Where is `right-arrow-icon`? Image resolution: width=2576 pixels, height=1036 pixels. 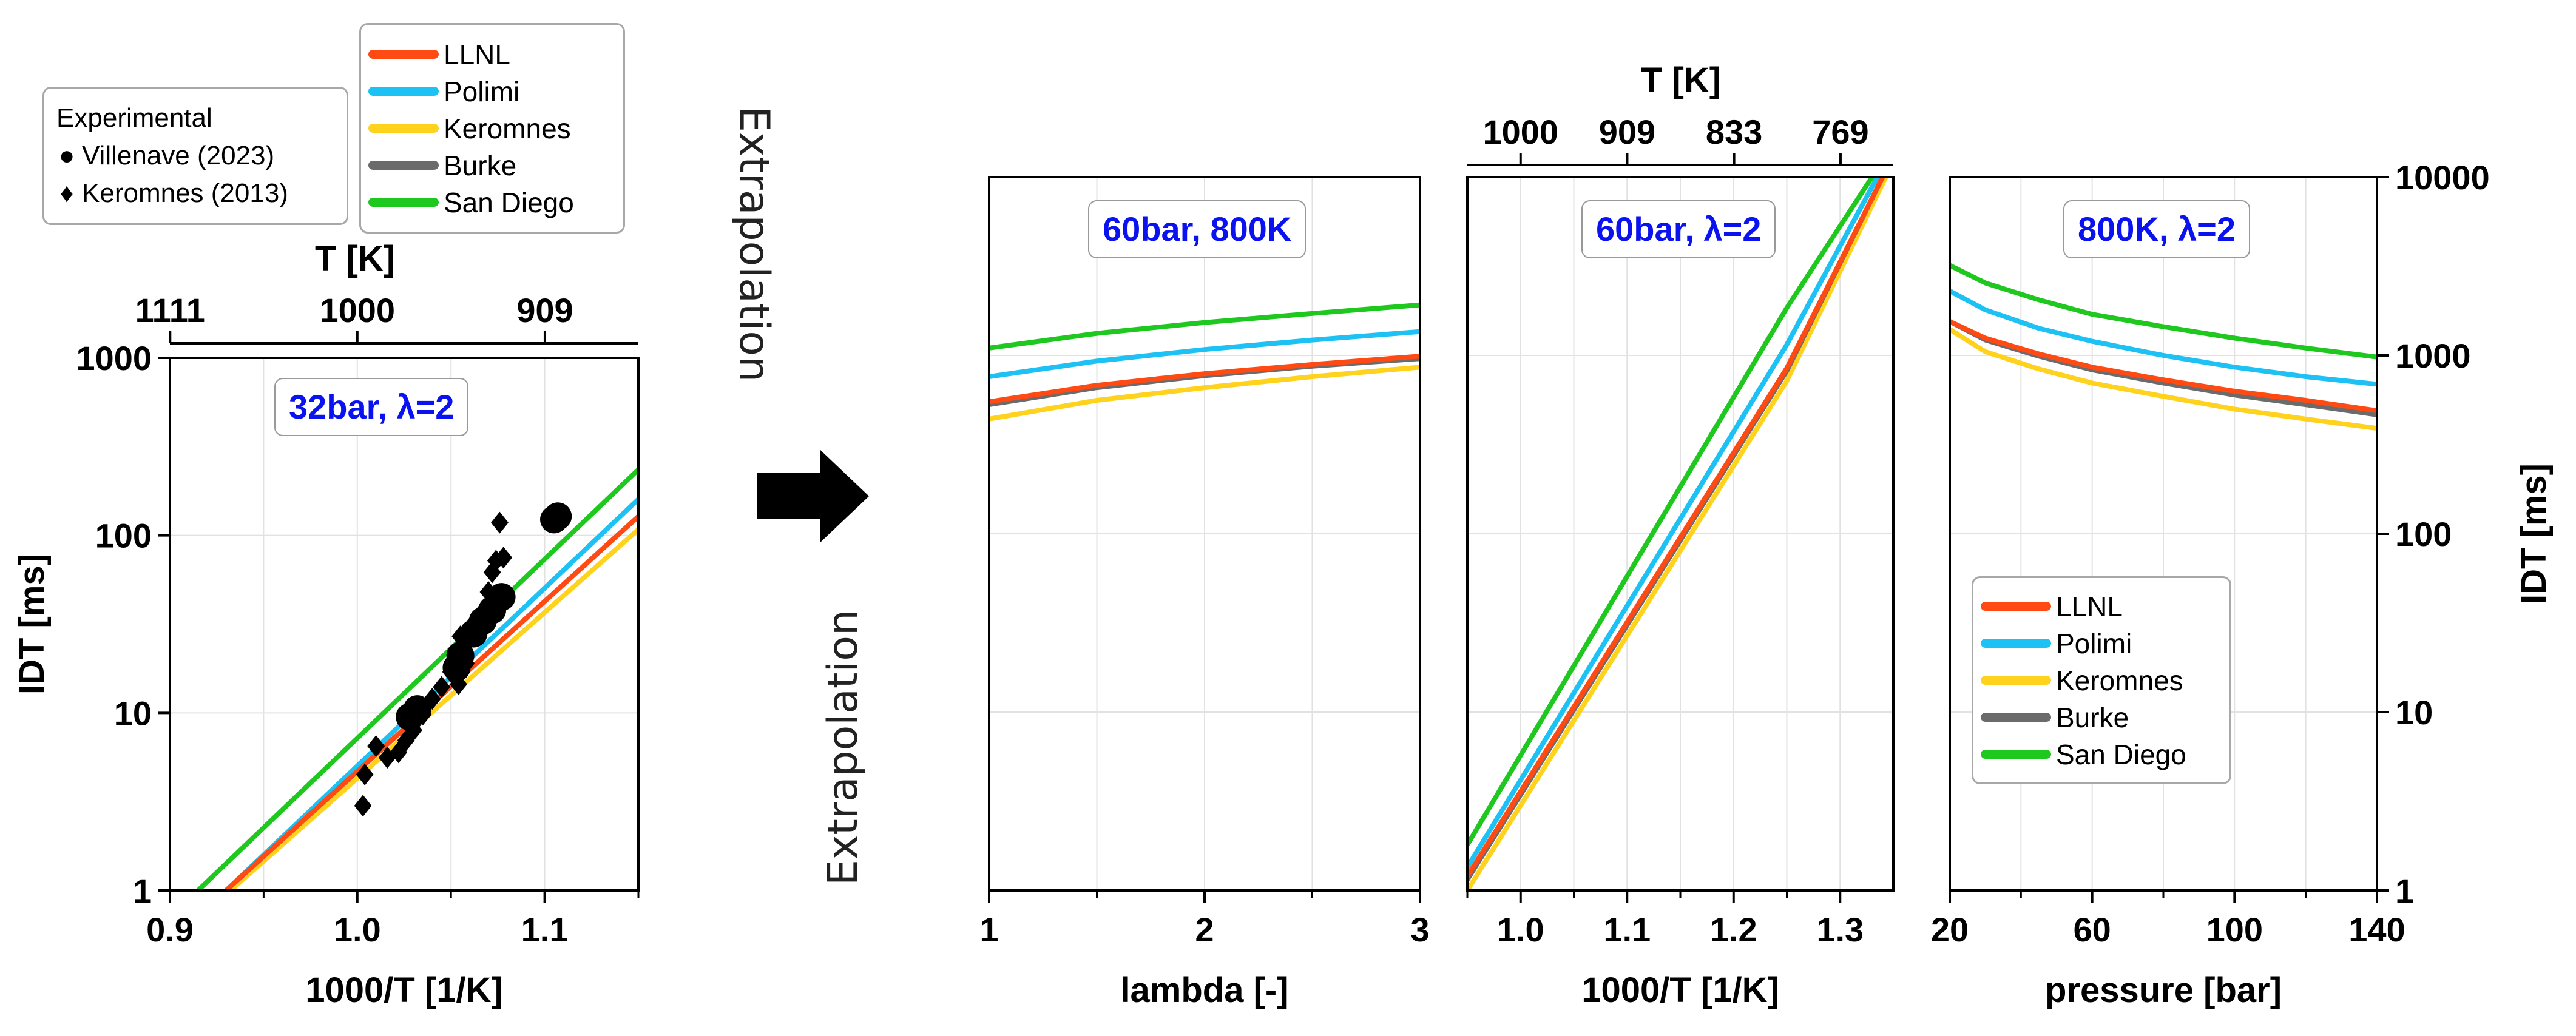 right-arrow-icon is located at coordinates (813, 496).